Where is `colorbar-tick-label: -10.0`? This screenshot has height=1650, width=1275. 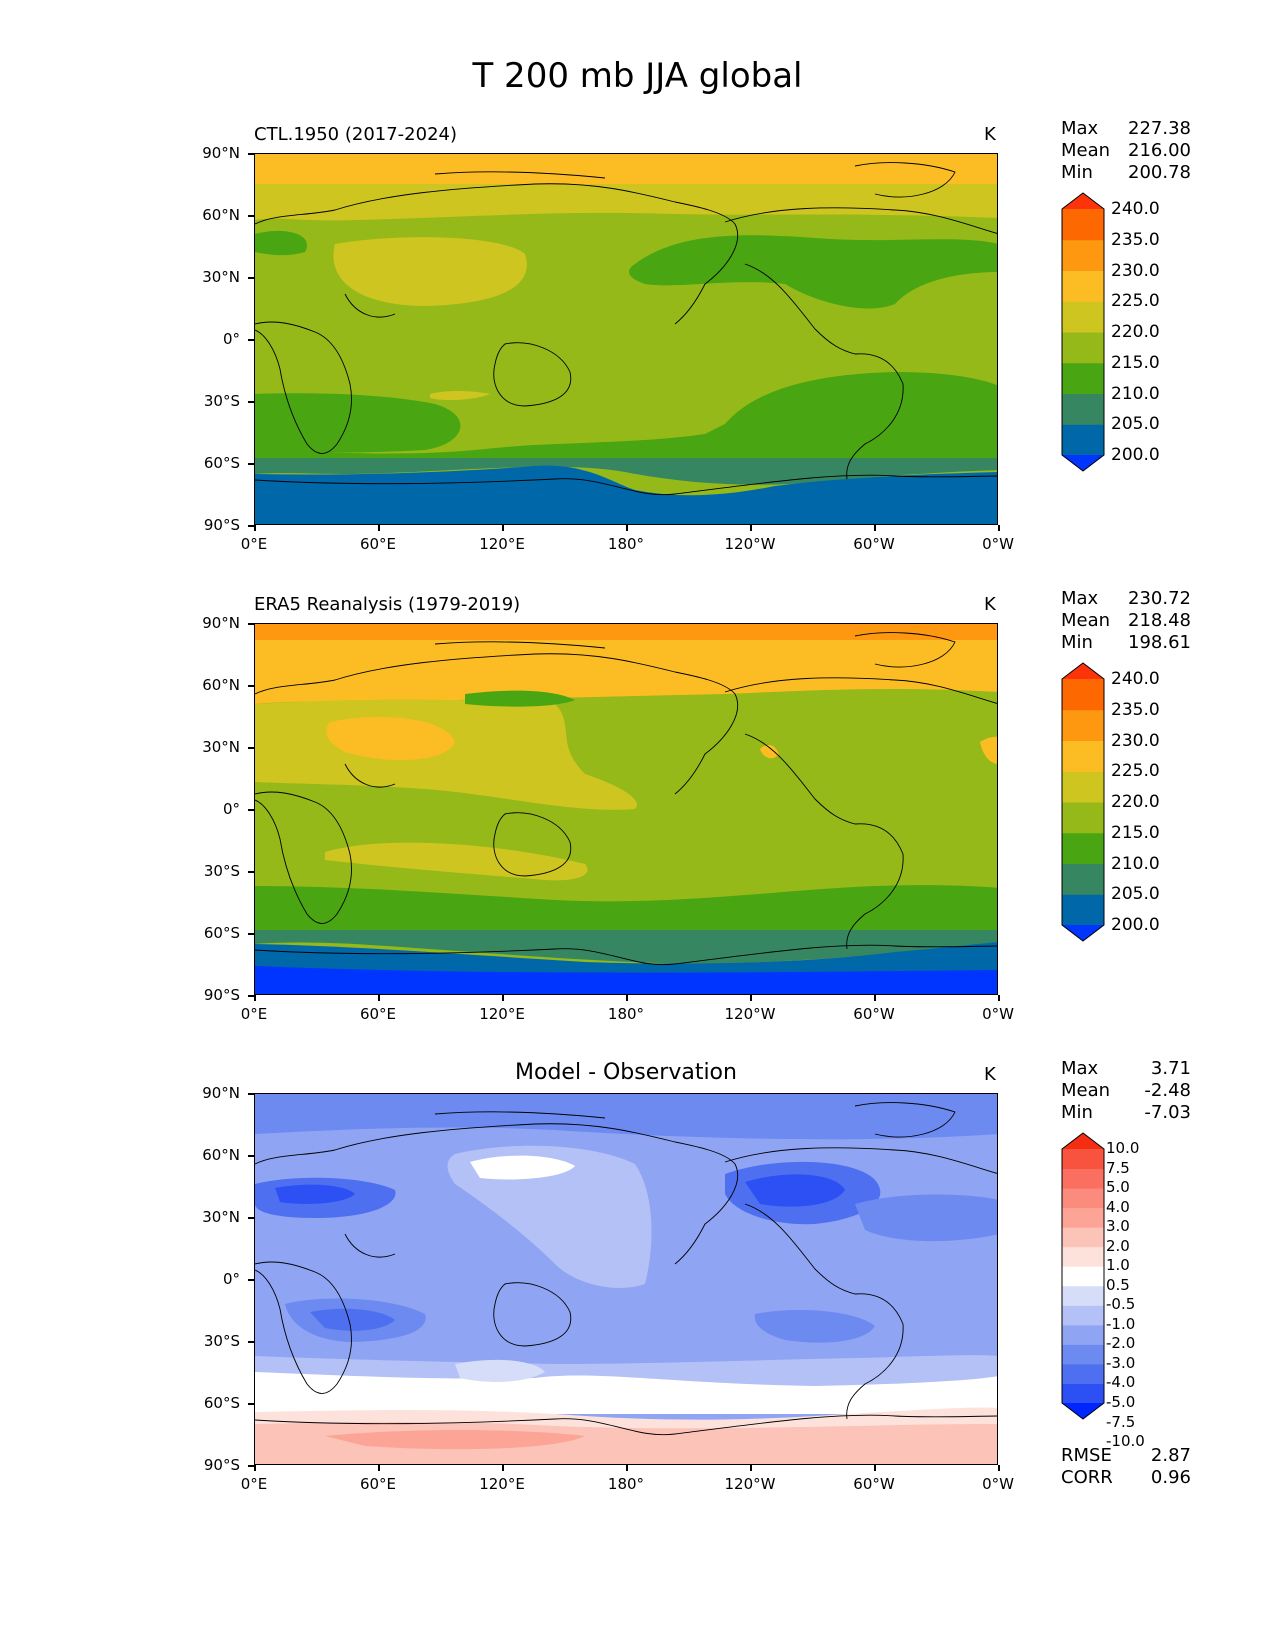
colorbar-tick-label: -10.0 is located at coordinates (1125, 1441).